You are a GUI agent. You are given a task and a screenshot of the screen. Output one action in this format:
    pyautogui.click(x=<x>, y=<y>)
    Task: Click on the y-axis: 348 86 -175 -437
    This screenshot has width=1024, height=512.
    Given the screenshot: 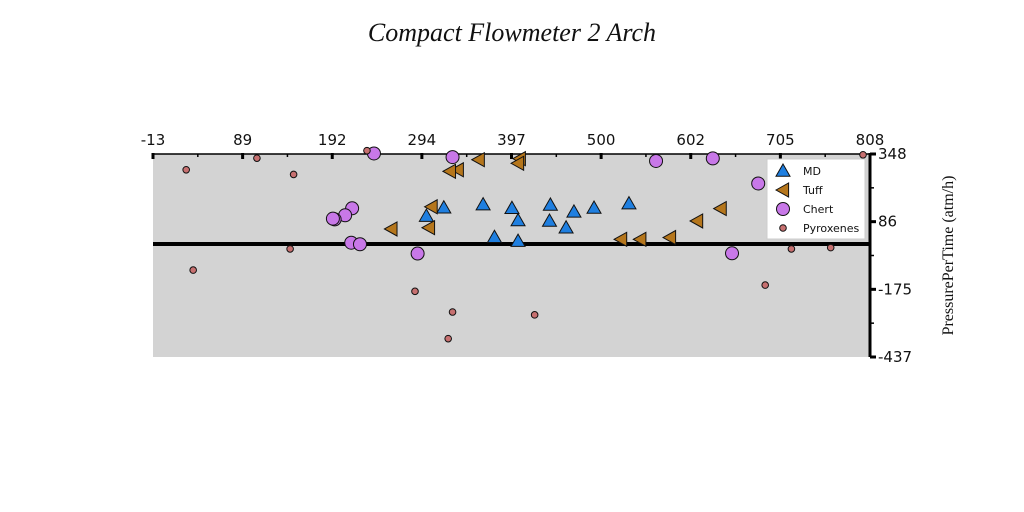 What is the action you would take?
    pyautogui.click(x=891, y=255)
    